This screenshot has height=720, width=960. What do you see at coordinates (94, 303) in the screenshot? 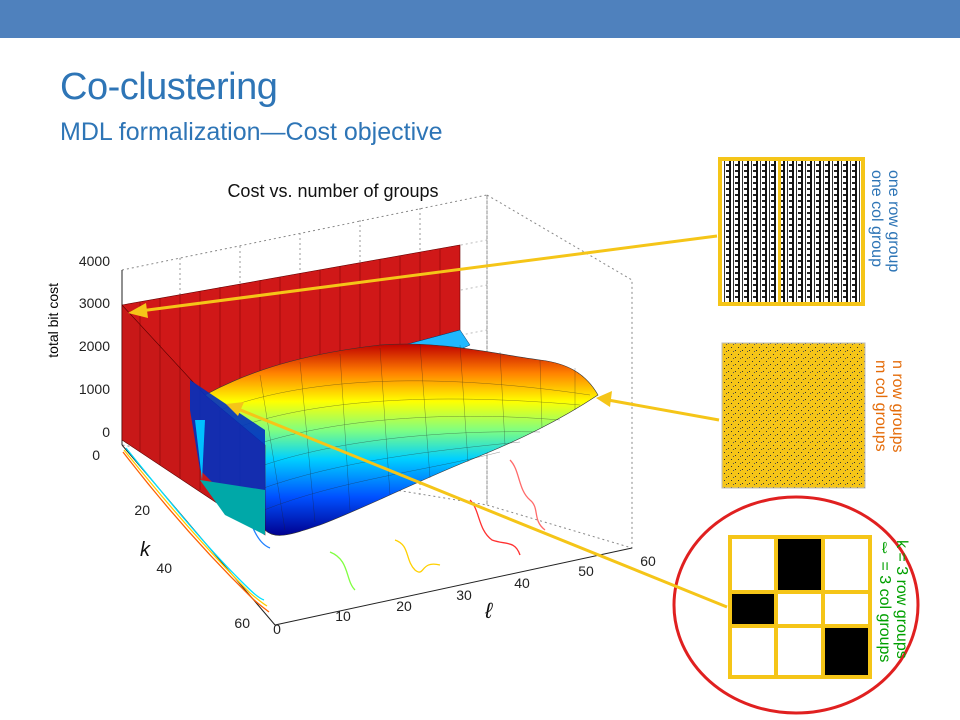
I see `z-tick: 3000` at bounding box center [94, 303].